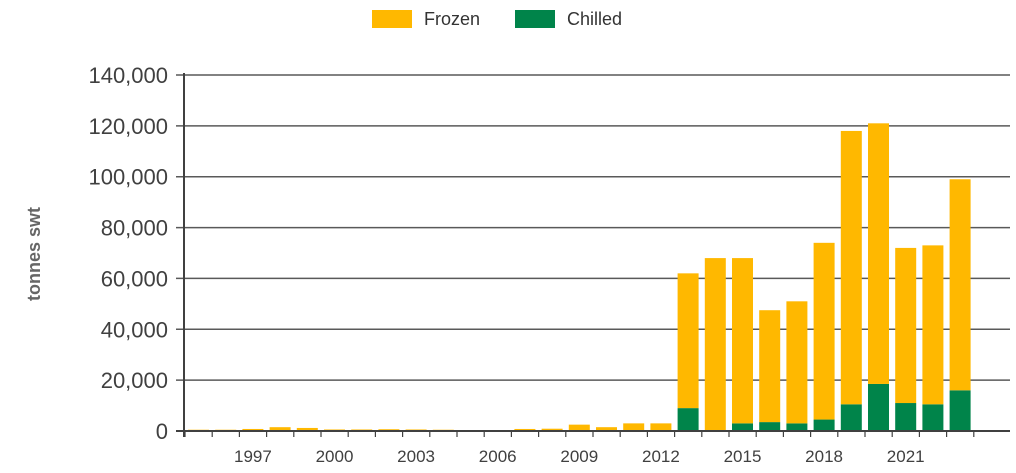  What do you see at coordinates (134, 228) in the screenshot?
I see `y-tick-label: 80,000` at bounding box center [134, 228].